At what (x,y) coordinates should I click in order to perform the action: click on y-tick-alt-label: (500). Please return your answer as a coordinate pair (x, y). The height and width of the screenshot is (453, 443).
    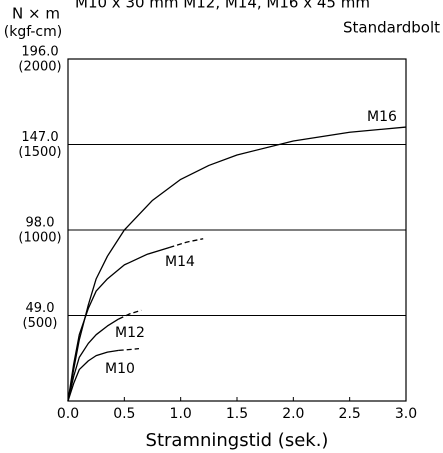
    Looking at the image, I should click on (40, 323).